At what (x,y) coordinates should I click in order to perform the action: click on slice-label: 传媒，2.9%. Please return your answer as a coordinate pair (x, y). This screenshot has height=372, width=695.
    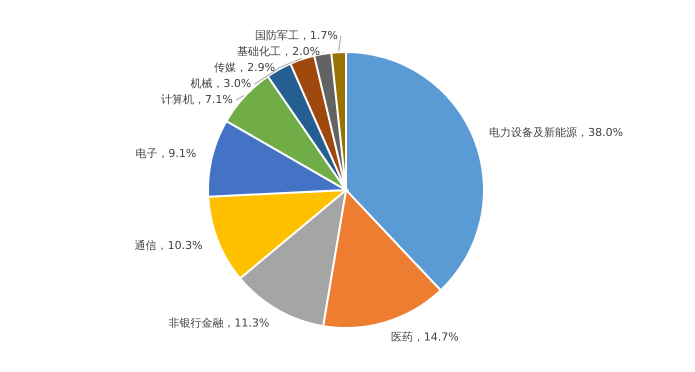
    Looking at the image, I should click on (245, 67).